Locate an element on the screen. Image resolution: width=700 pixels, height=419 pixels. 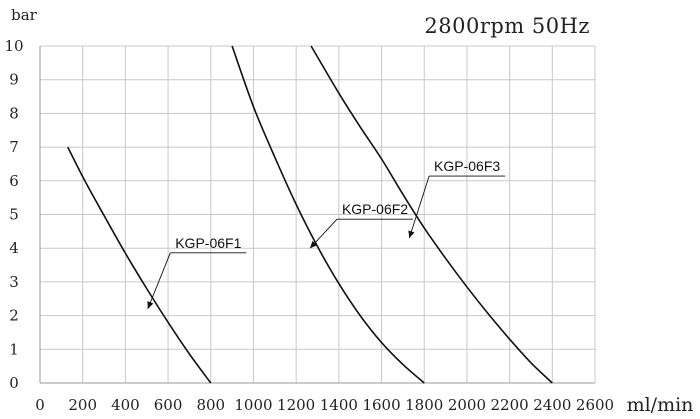
series-line-kgp-06f1 is located at coordinates (139, 265).